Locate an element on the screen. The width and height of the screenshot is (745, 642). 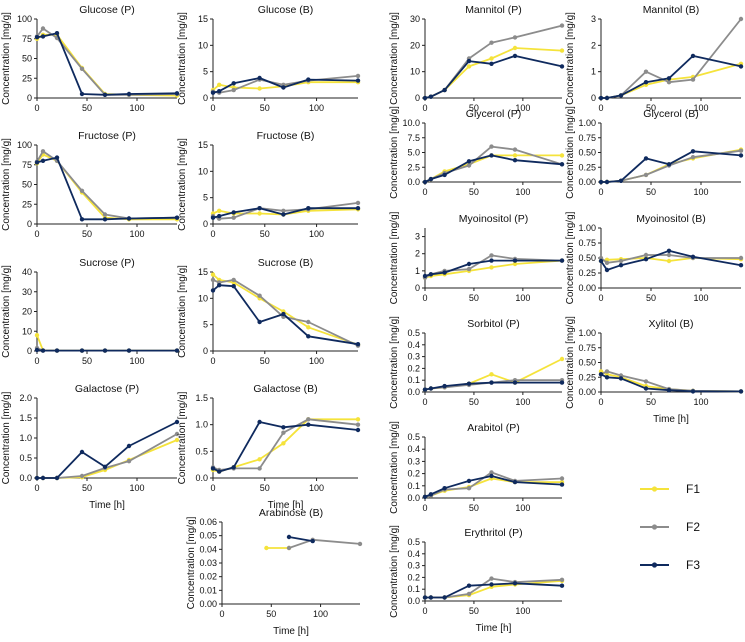
y-tick-label: 0.1 is located at coordinates (413, 380).